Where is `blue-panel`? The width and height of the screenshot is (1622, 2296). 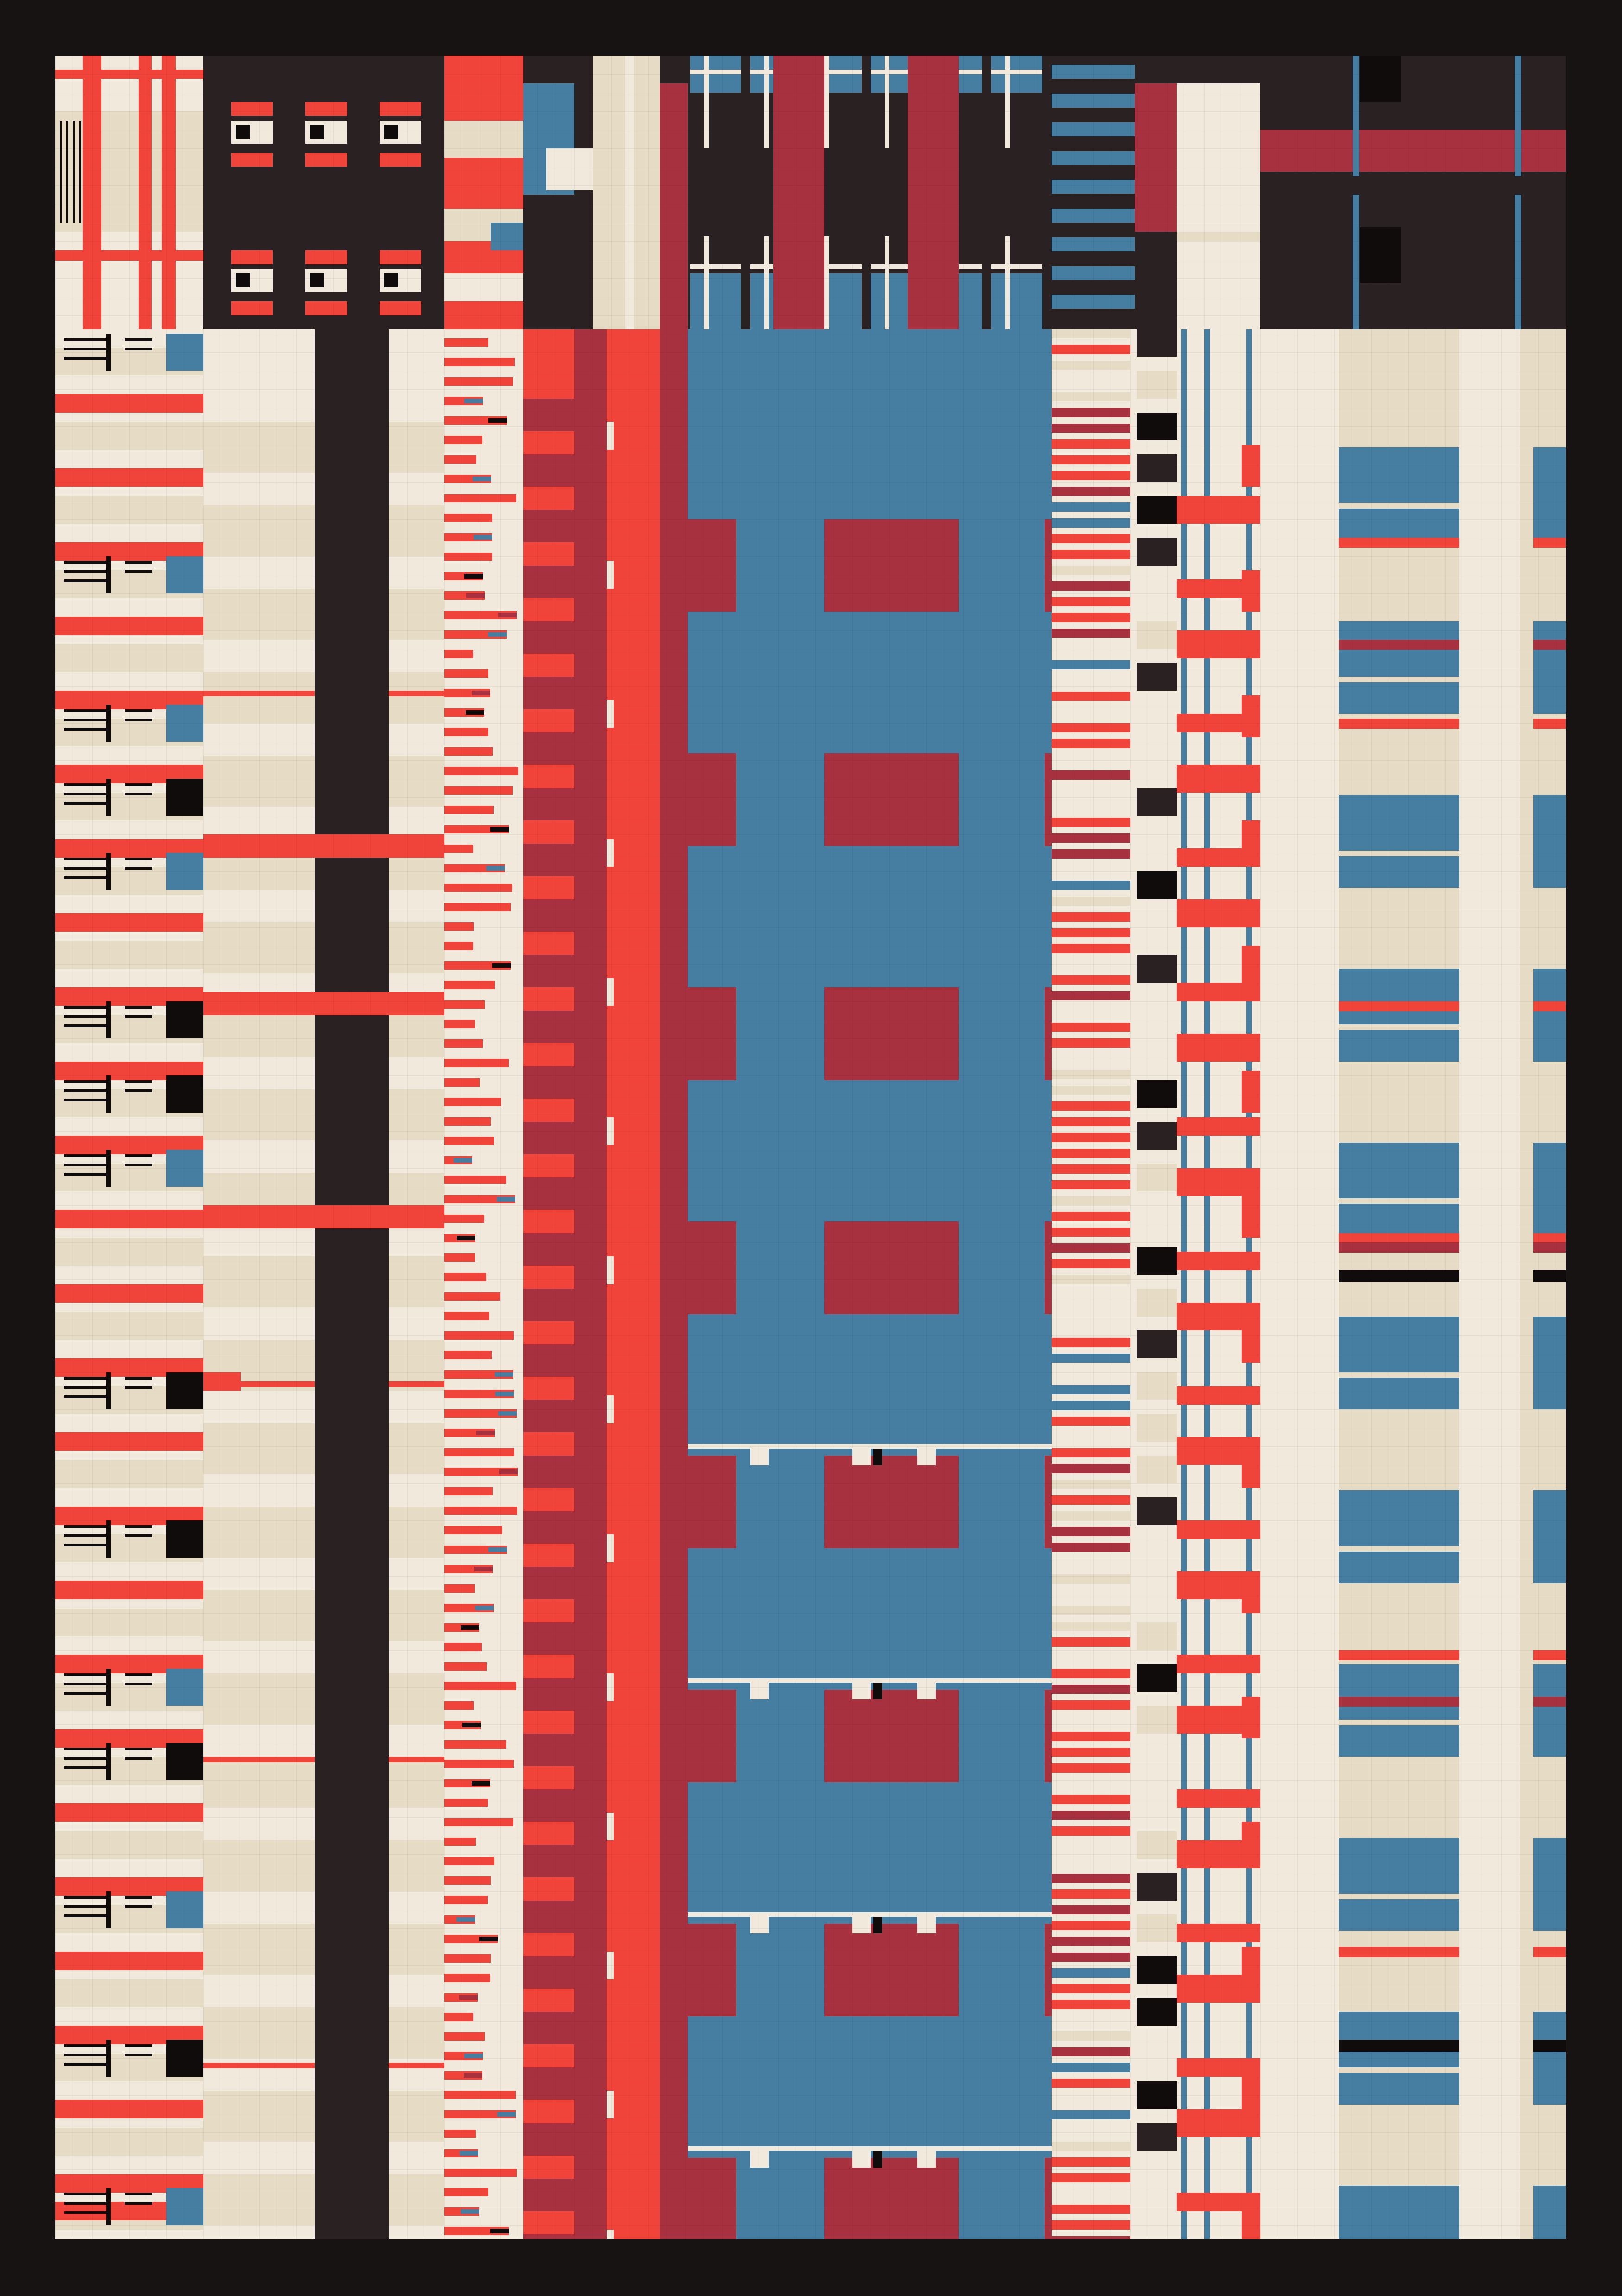 blue-panel is located at coordinates (1399, 1710).